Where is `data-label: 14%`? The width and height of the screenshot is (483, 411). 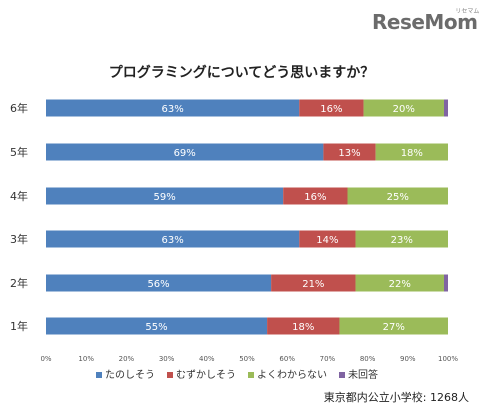
data-label: 14% is located at coordinates (327, 240).